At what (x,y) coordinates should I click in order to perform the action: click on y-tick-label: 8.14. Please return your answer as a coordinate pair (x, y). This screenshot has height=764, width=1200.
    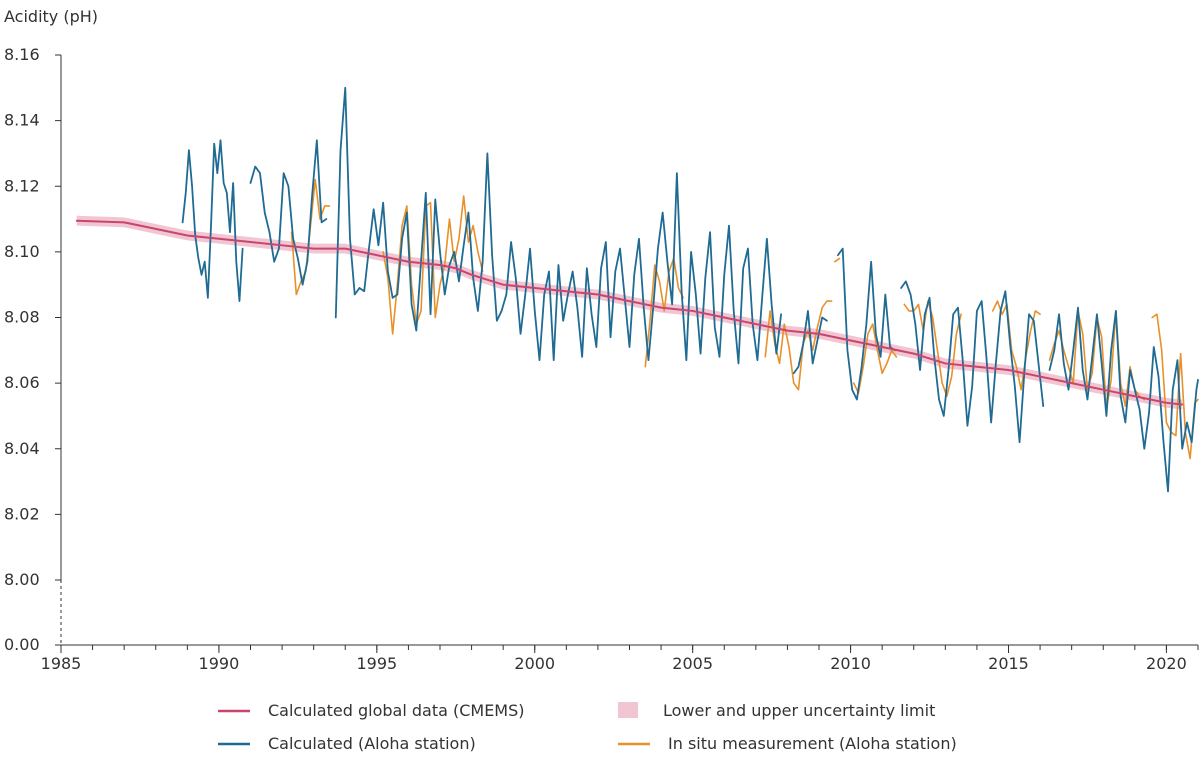
    Looking at the image, I should click on (22, 120).